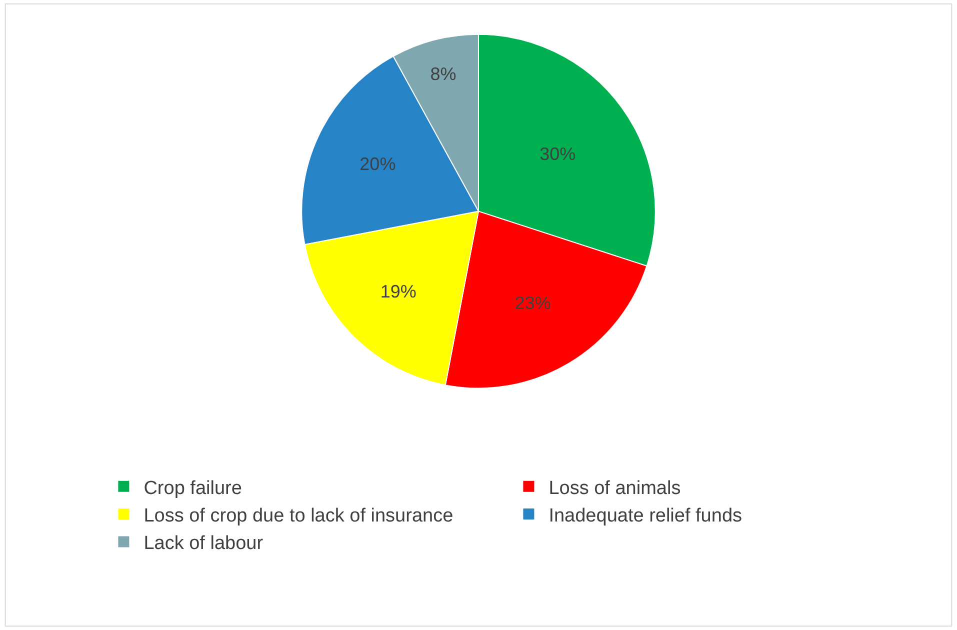 The height and width of the screenshot is (630, 957). Describe the element at coordinates (299, 515) in the screenshot. I see `legend-label: Loss of crop due to lack of insurance` at that location.